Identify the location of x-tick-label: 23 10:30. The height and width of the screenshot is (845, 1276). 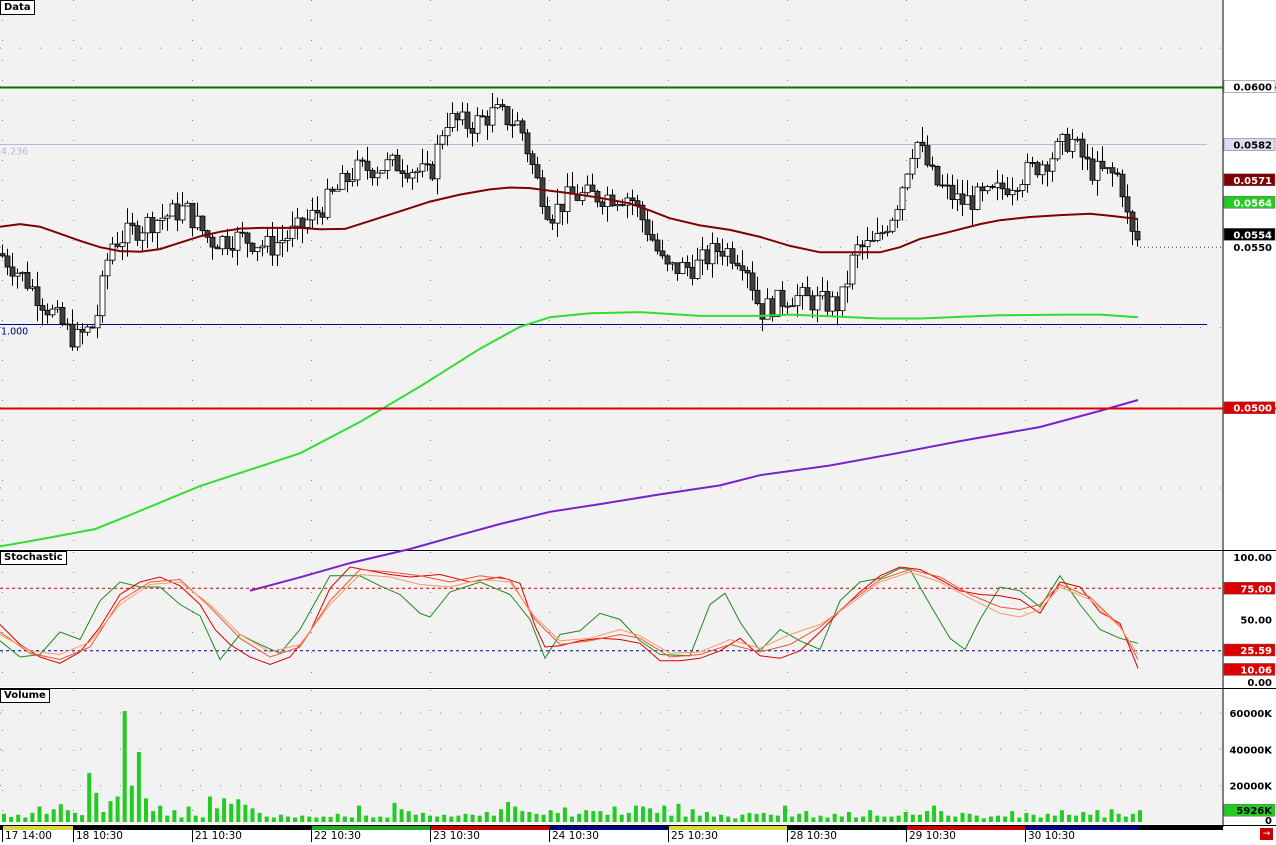
(456, 836).